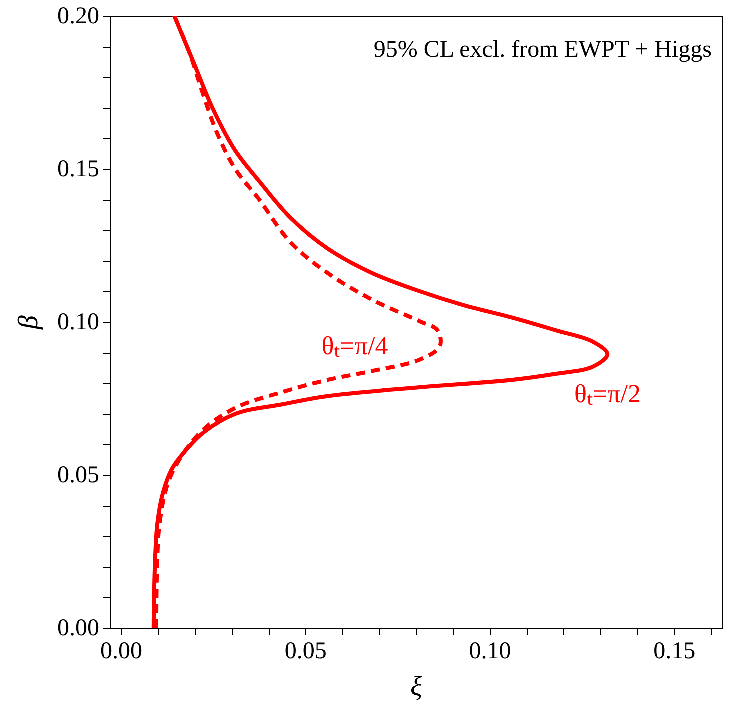 Image resolution: width=730 pixels, height=721 pixels. What do you see at coordinates (79, 629) in the screenshot?
I see `y-tick-label: 0.00` at bounding box center [79, 629].